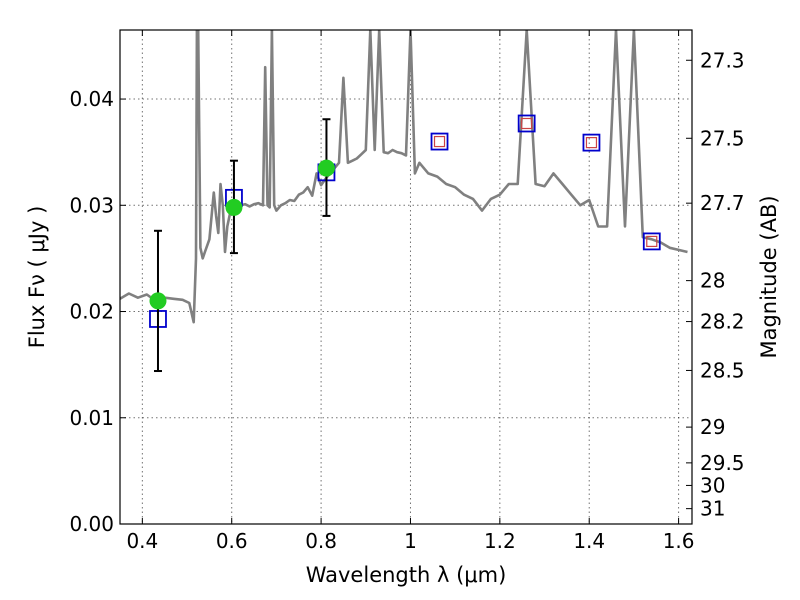 The height and width of the screenshot is (600, 800). Describe the element at coordinates (712, 509) in the screenshot. I see `magnitude-tick-label: 31` at that location.